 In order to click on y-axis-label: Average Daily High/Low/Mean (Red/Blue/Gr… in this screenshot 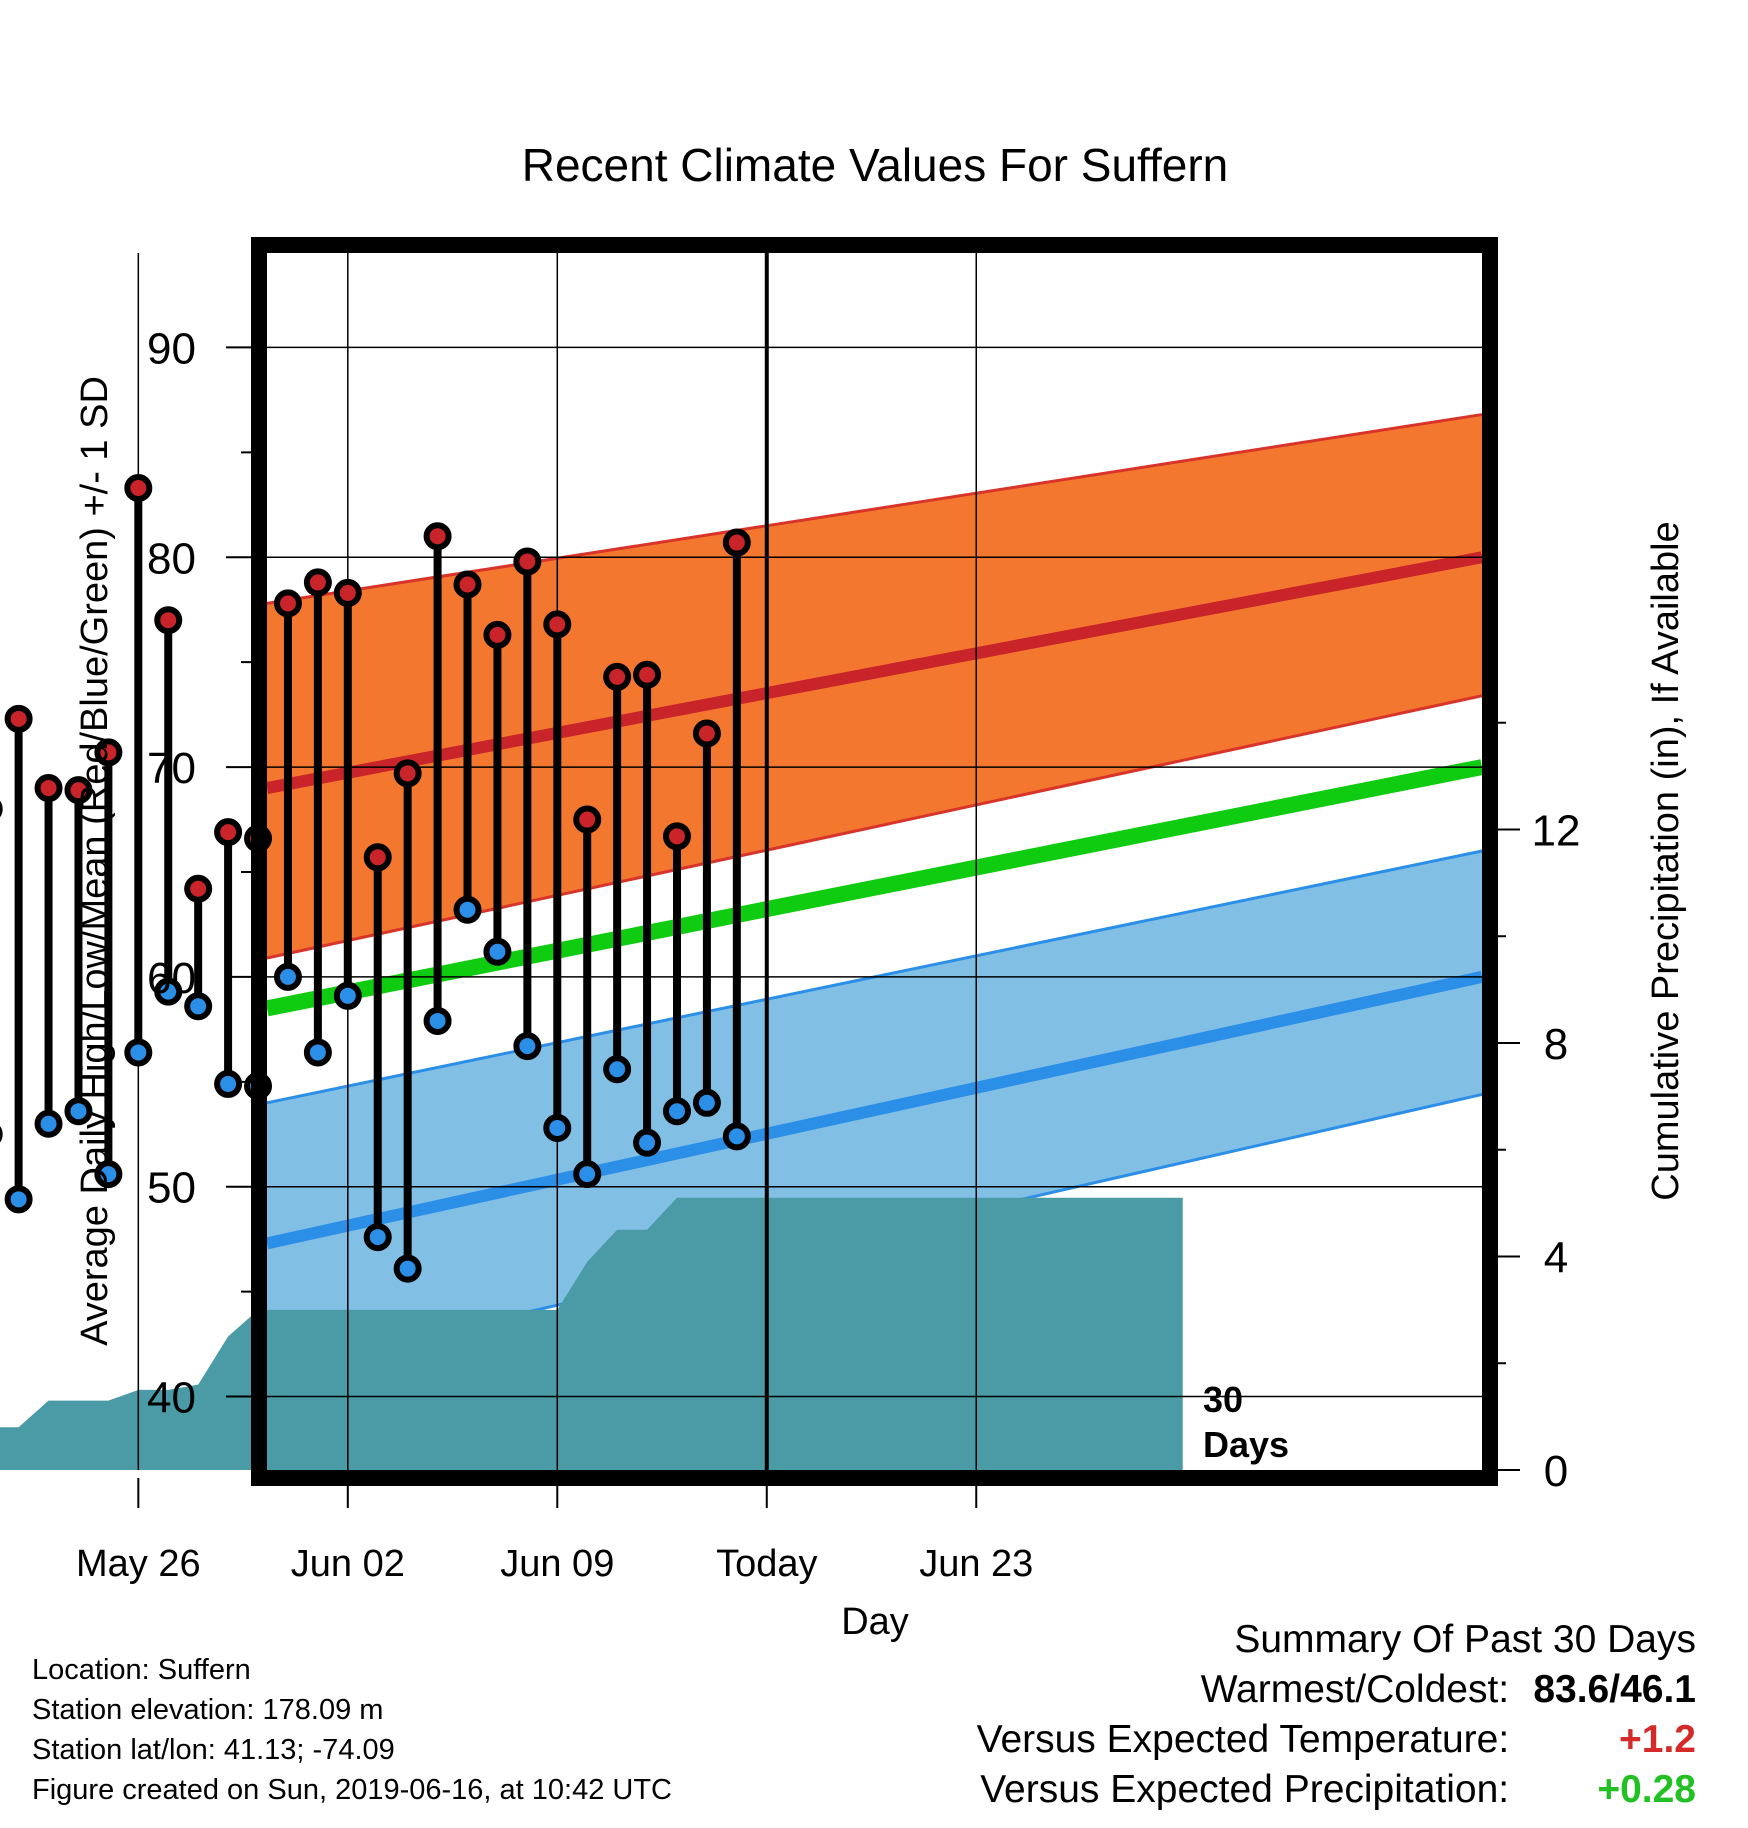, I will do `click(95, 861)`.